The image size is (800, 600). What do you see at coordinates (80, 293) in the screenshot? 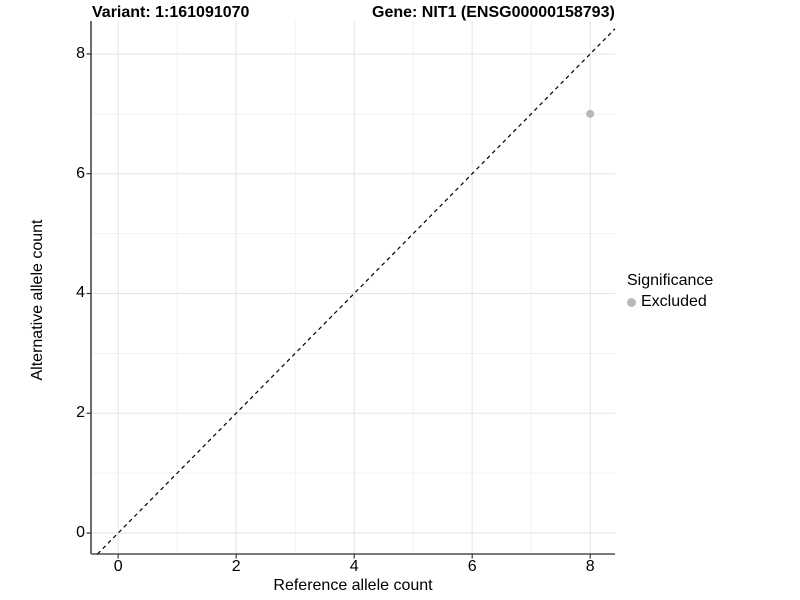
I see `y-tick-label: 4` at bounding box center [80, 293].